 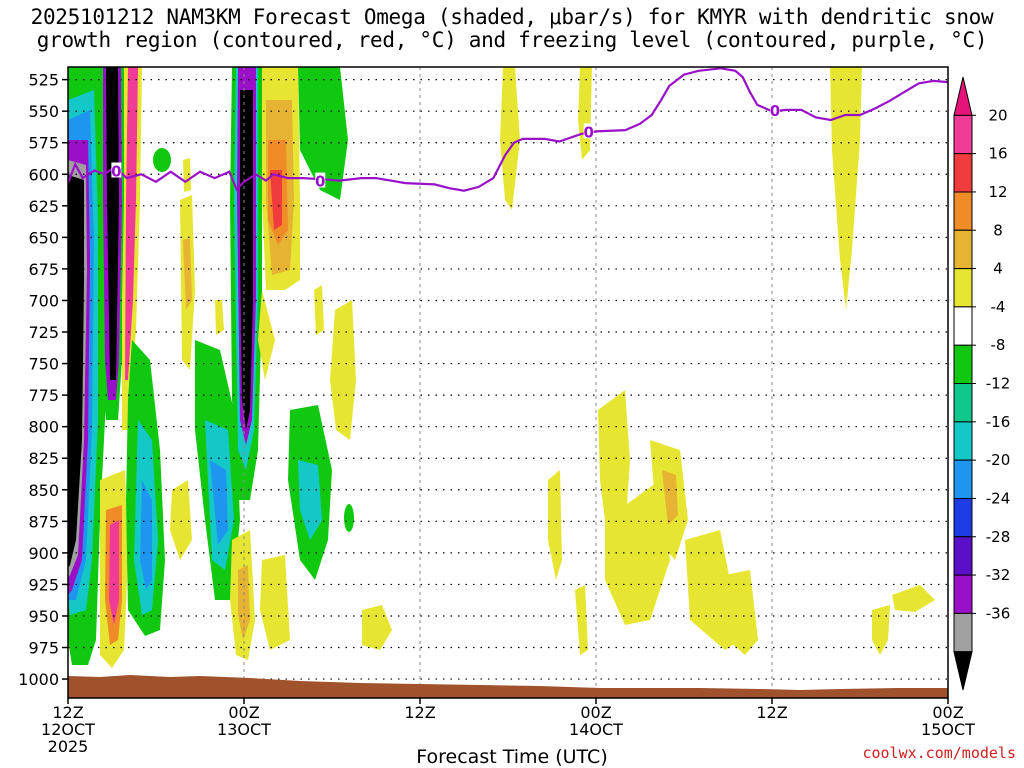 What do you see at coordinates (43, 648) in the screenshot?
I see `y-tick-label: 975` at bounding box center [43, 648].